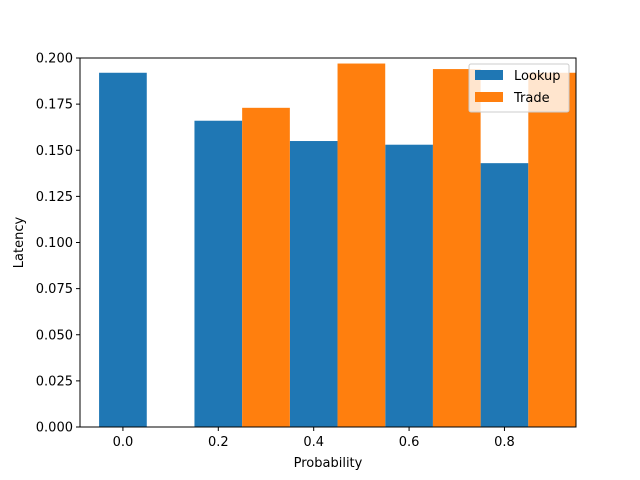 The width and height of the screenshot is (640, 480). I want to click on legend-label-lookup: Lookup, so click(537, 76).